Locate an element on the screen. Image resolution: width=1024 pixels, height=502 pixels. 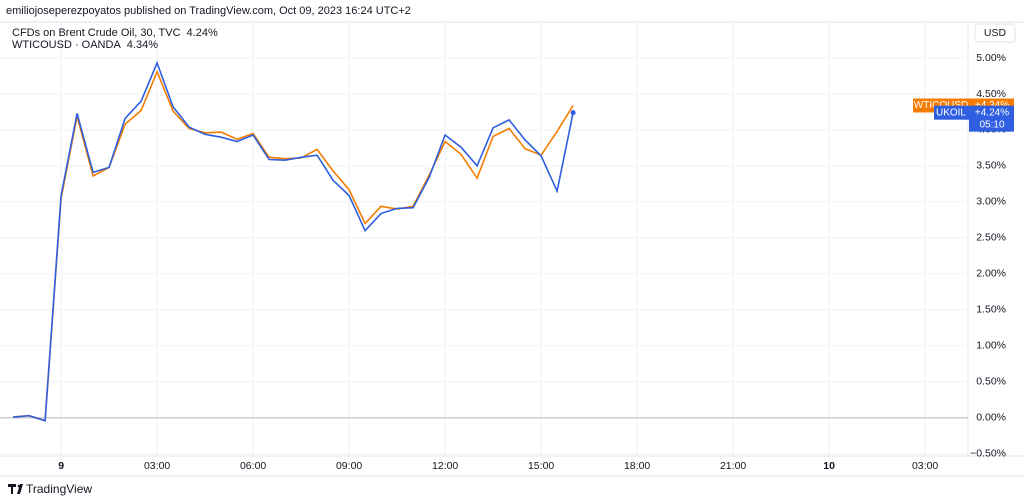
currency-box is located at coordinates (995, 33).